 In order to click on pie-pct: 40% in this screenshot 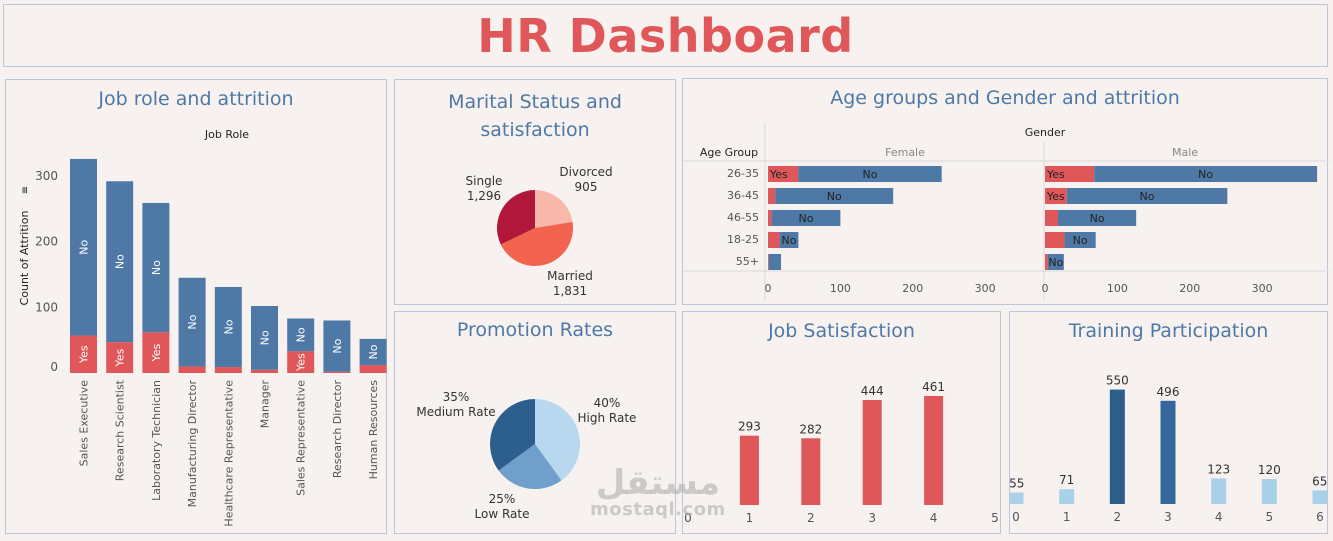, I will do `click(607, 403)`.